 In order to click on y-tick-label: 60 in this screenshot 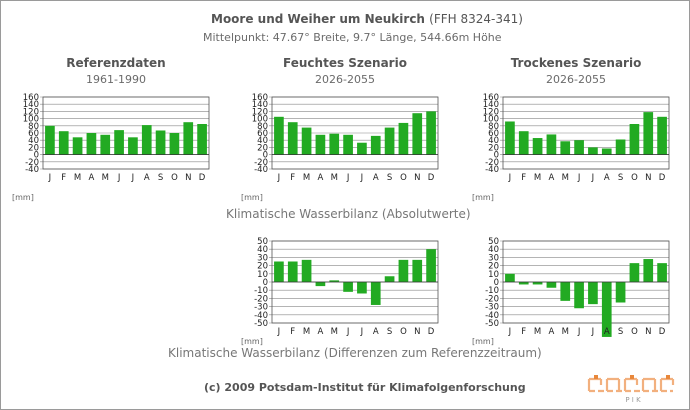, I will do `click(262, 134)`.